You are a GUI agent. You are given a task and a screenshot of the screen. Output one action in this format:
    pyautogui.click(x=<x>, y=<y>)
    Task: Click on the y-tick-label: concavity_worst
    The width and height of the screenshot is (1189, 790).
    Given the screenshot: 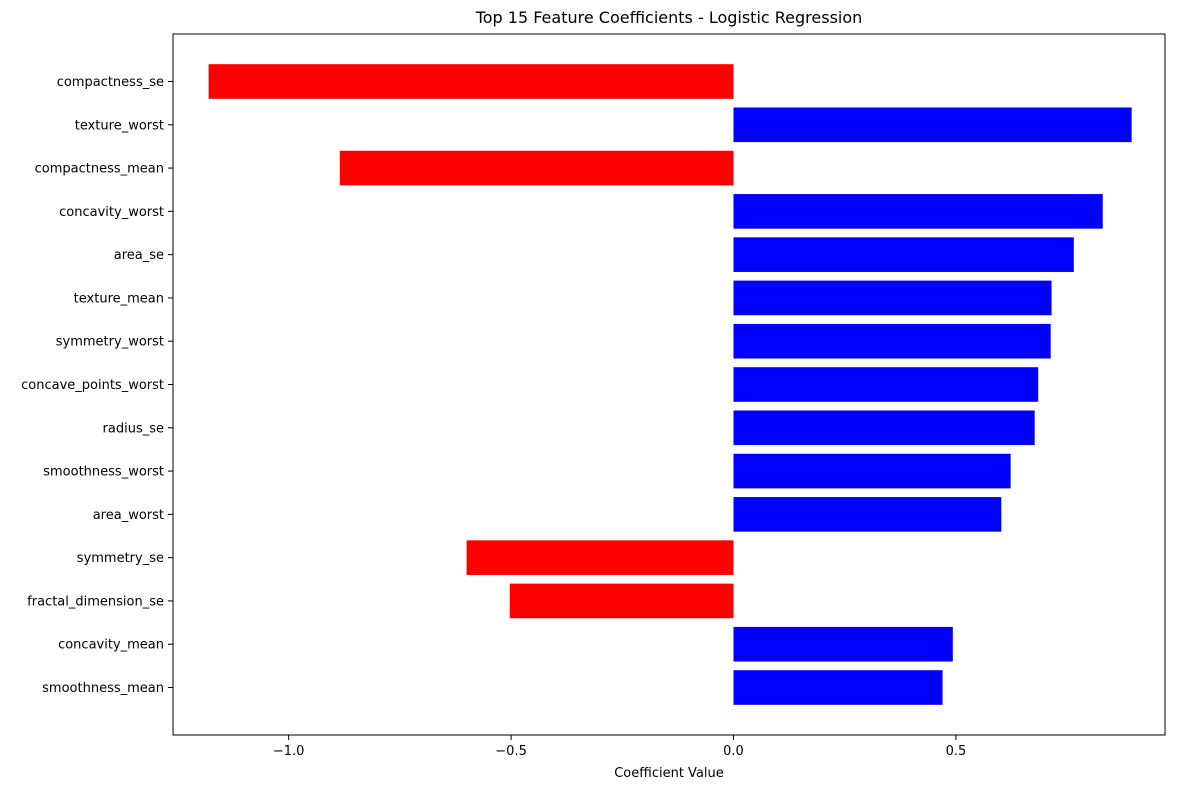 What is the action you would take?
    pyautogui.click(x=111, y=212)
    